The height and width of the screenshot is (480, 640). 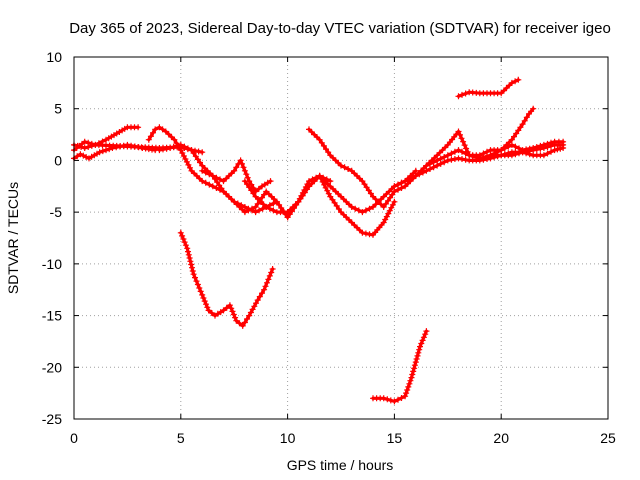 I want to click on x-tick-label: 0, so click(x=74, y=438).